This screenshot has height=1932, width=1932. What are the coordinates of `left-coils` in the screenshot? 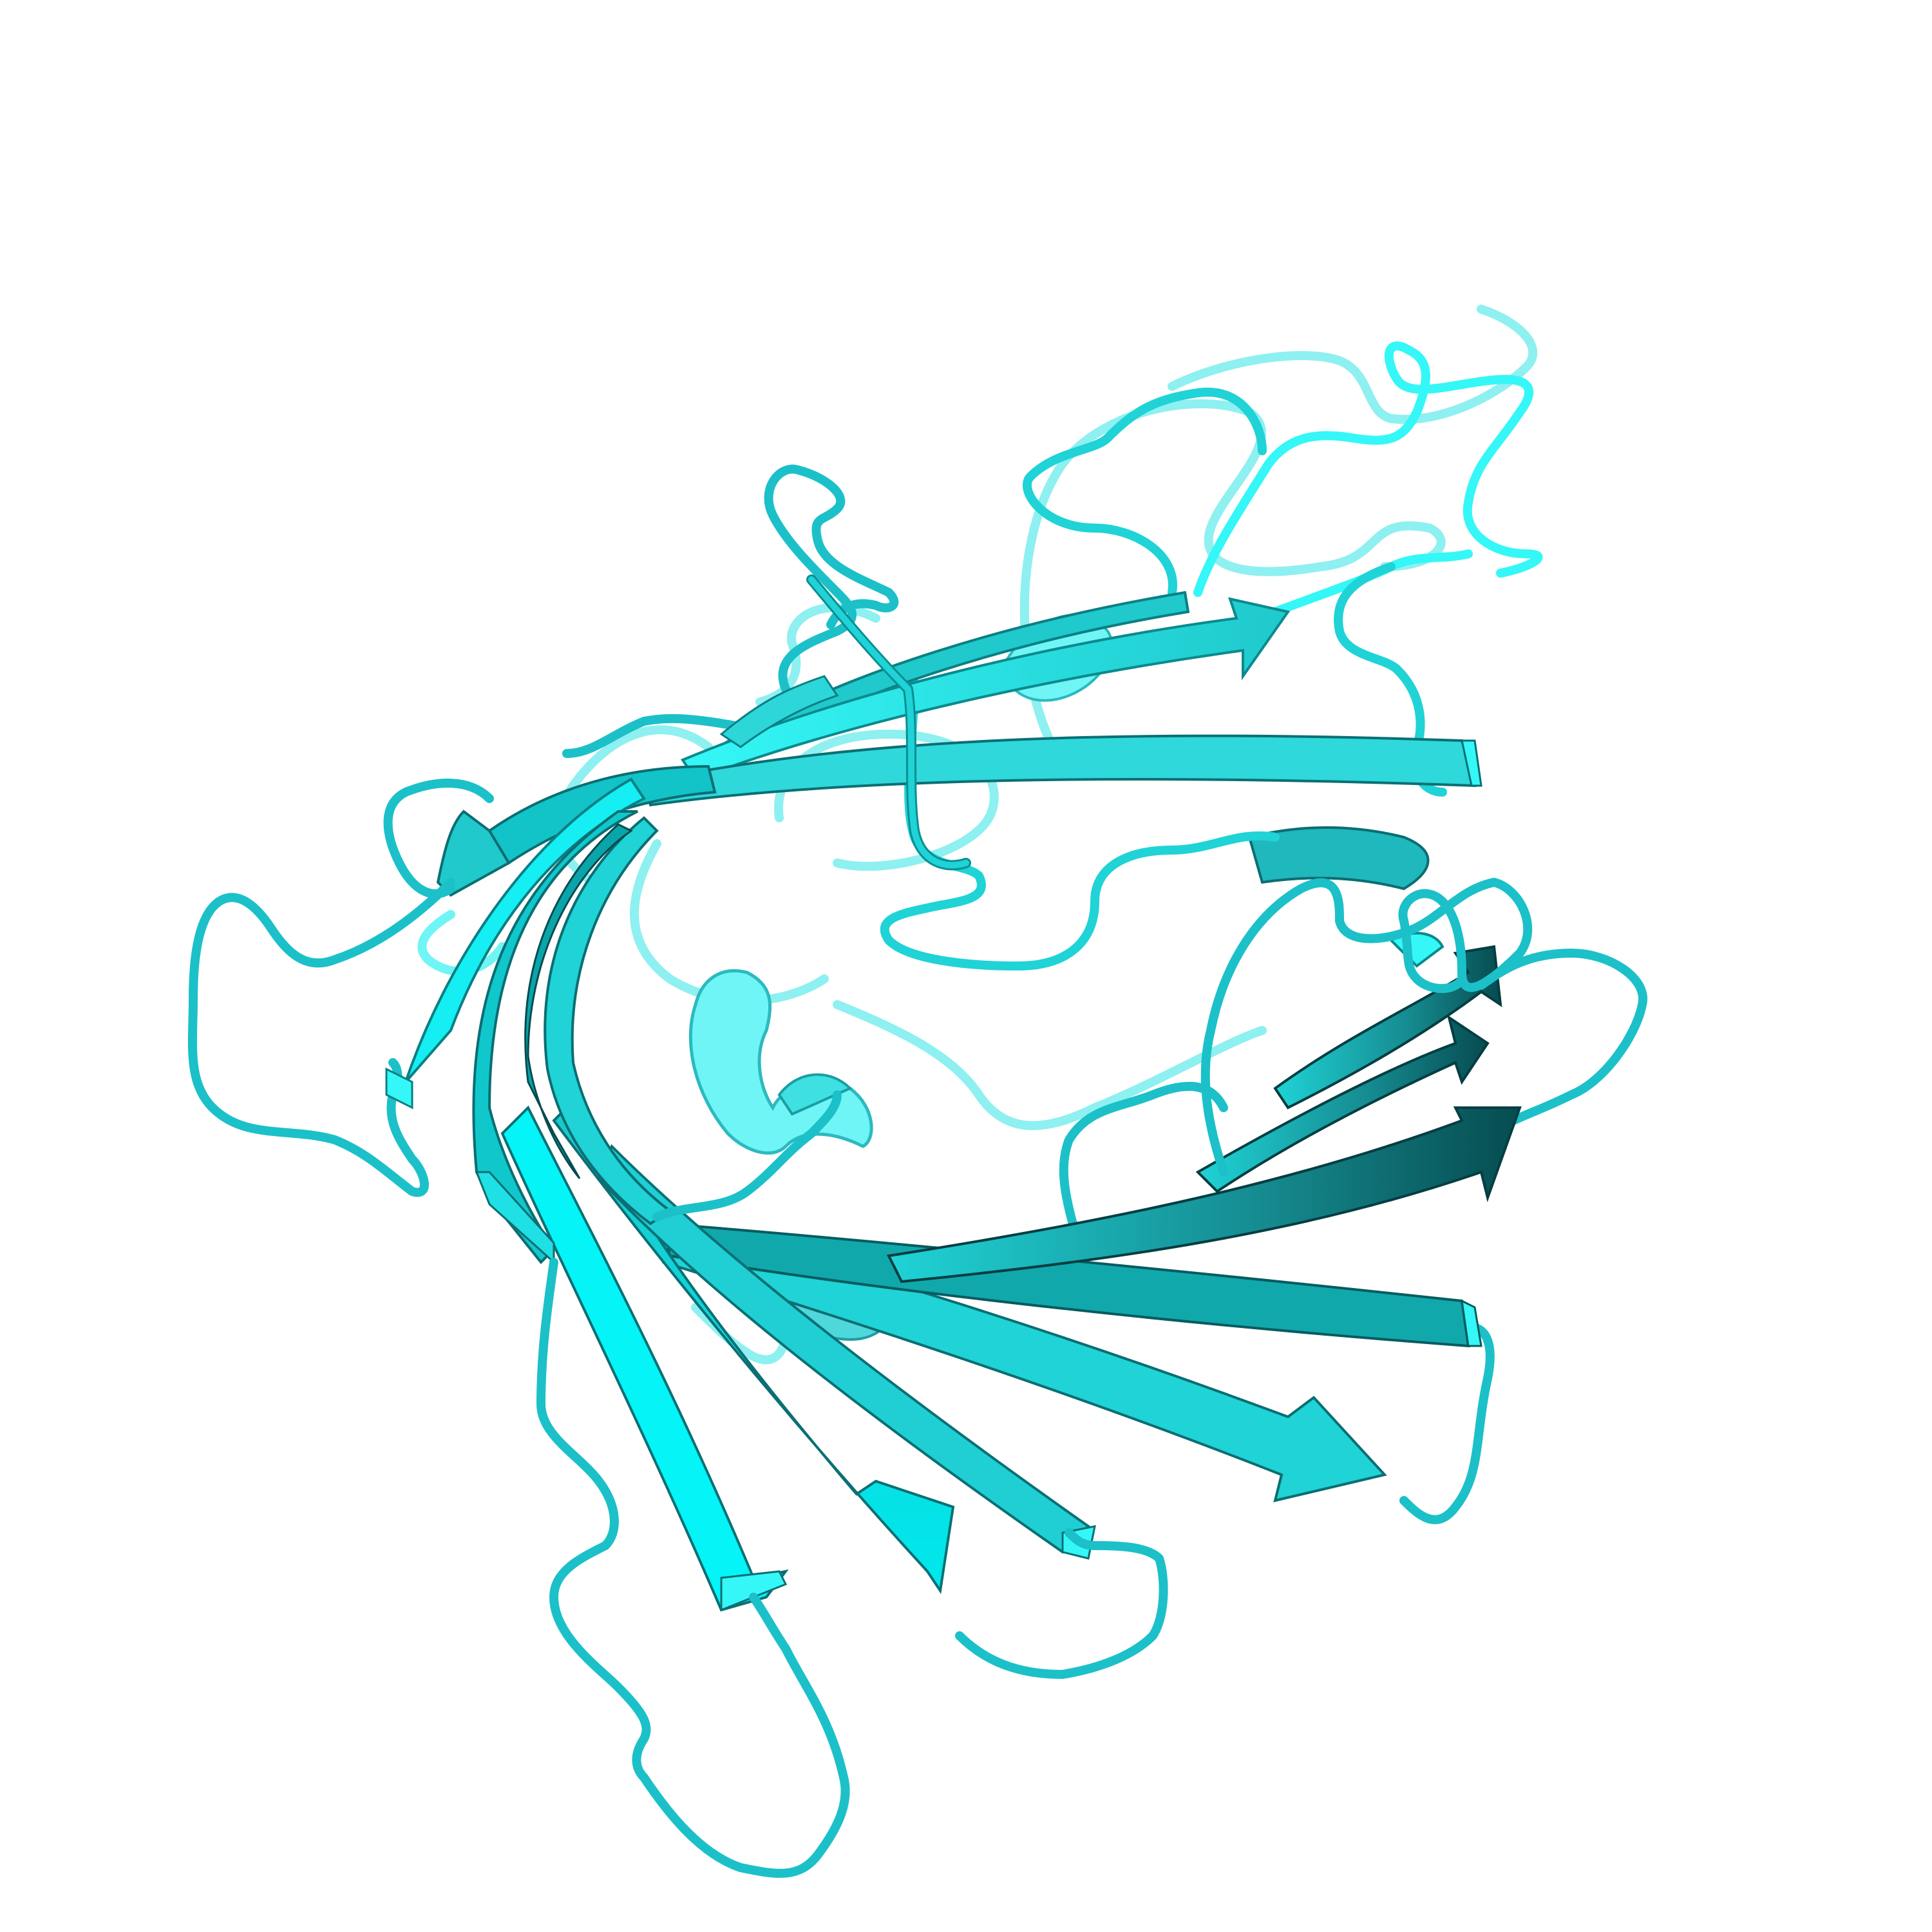 It's located at (347, 988).